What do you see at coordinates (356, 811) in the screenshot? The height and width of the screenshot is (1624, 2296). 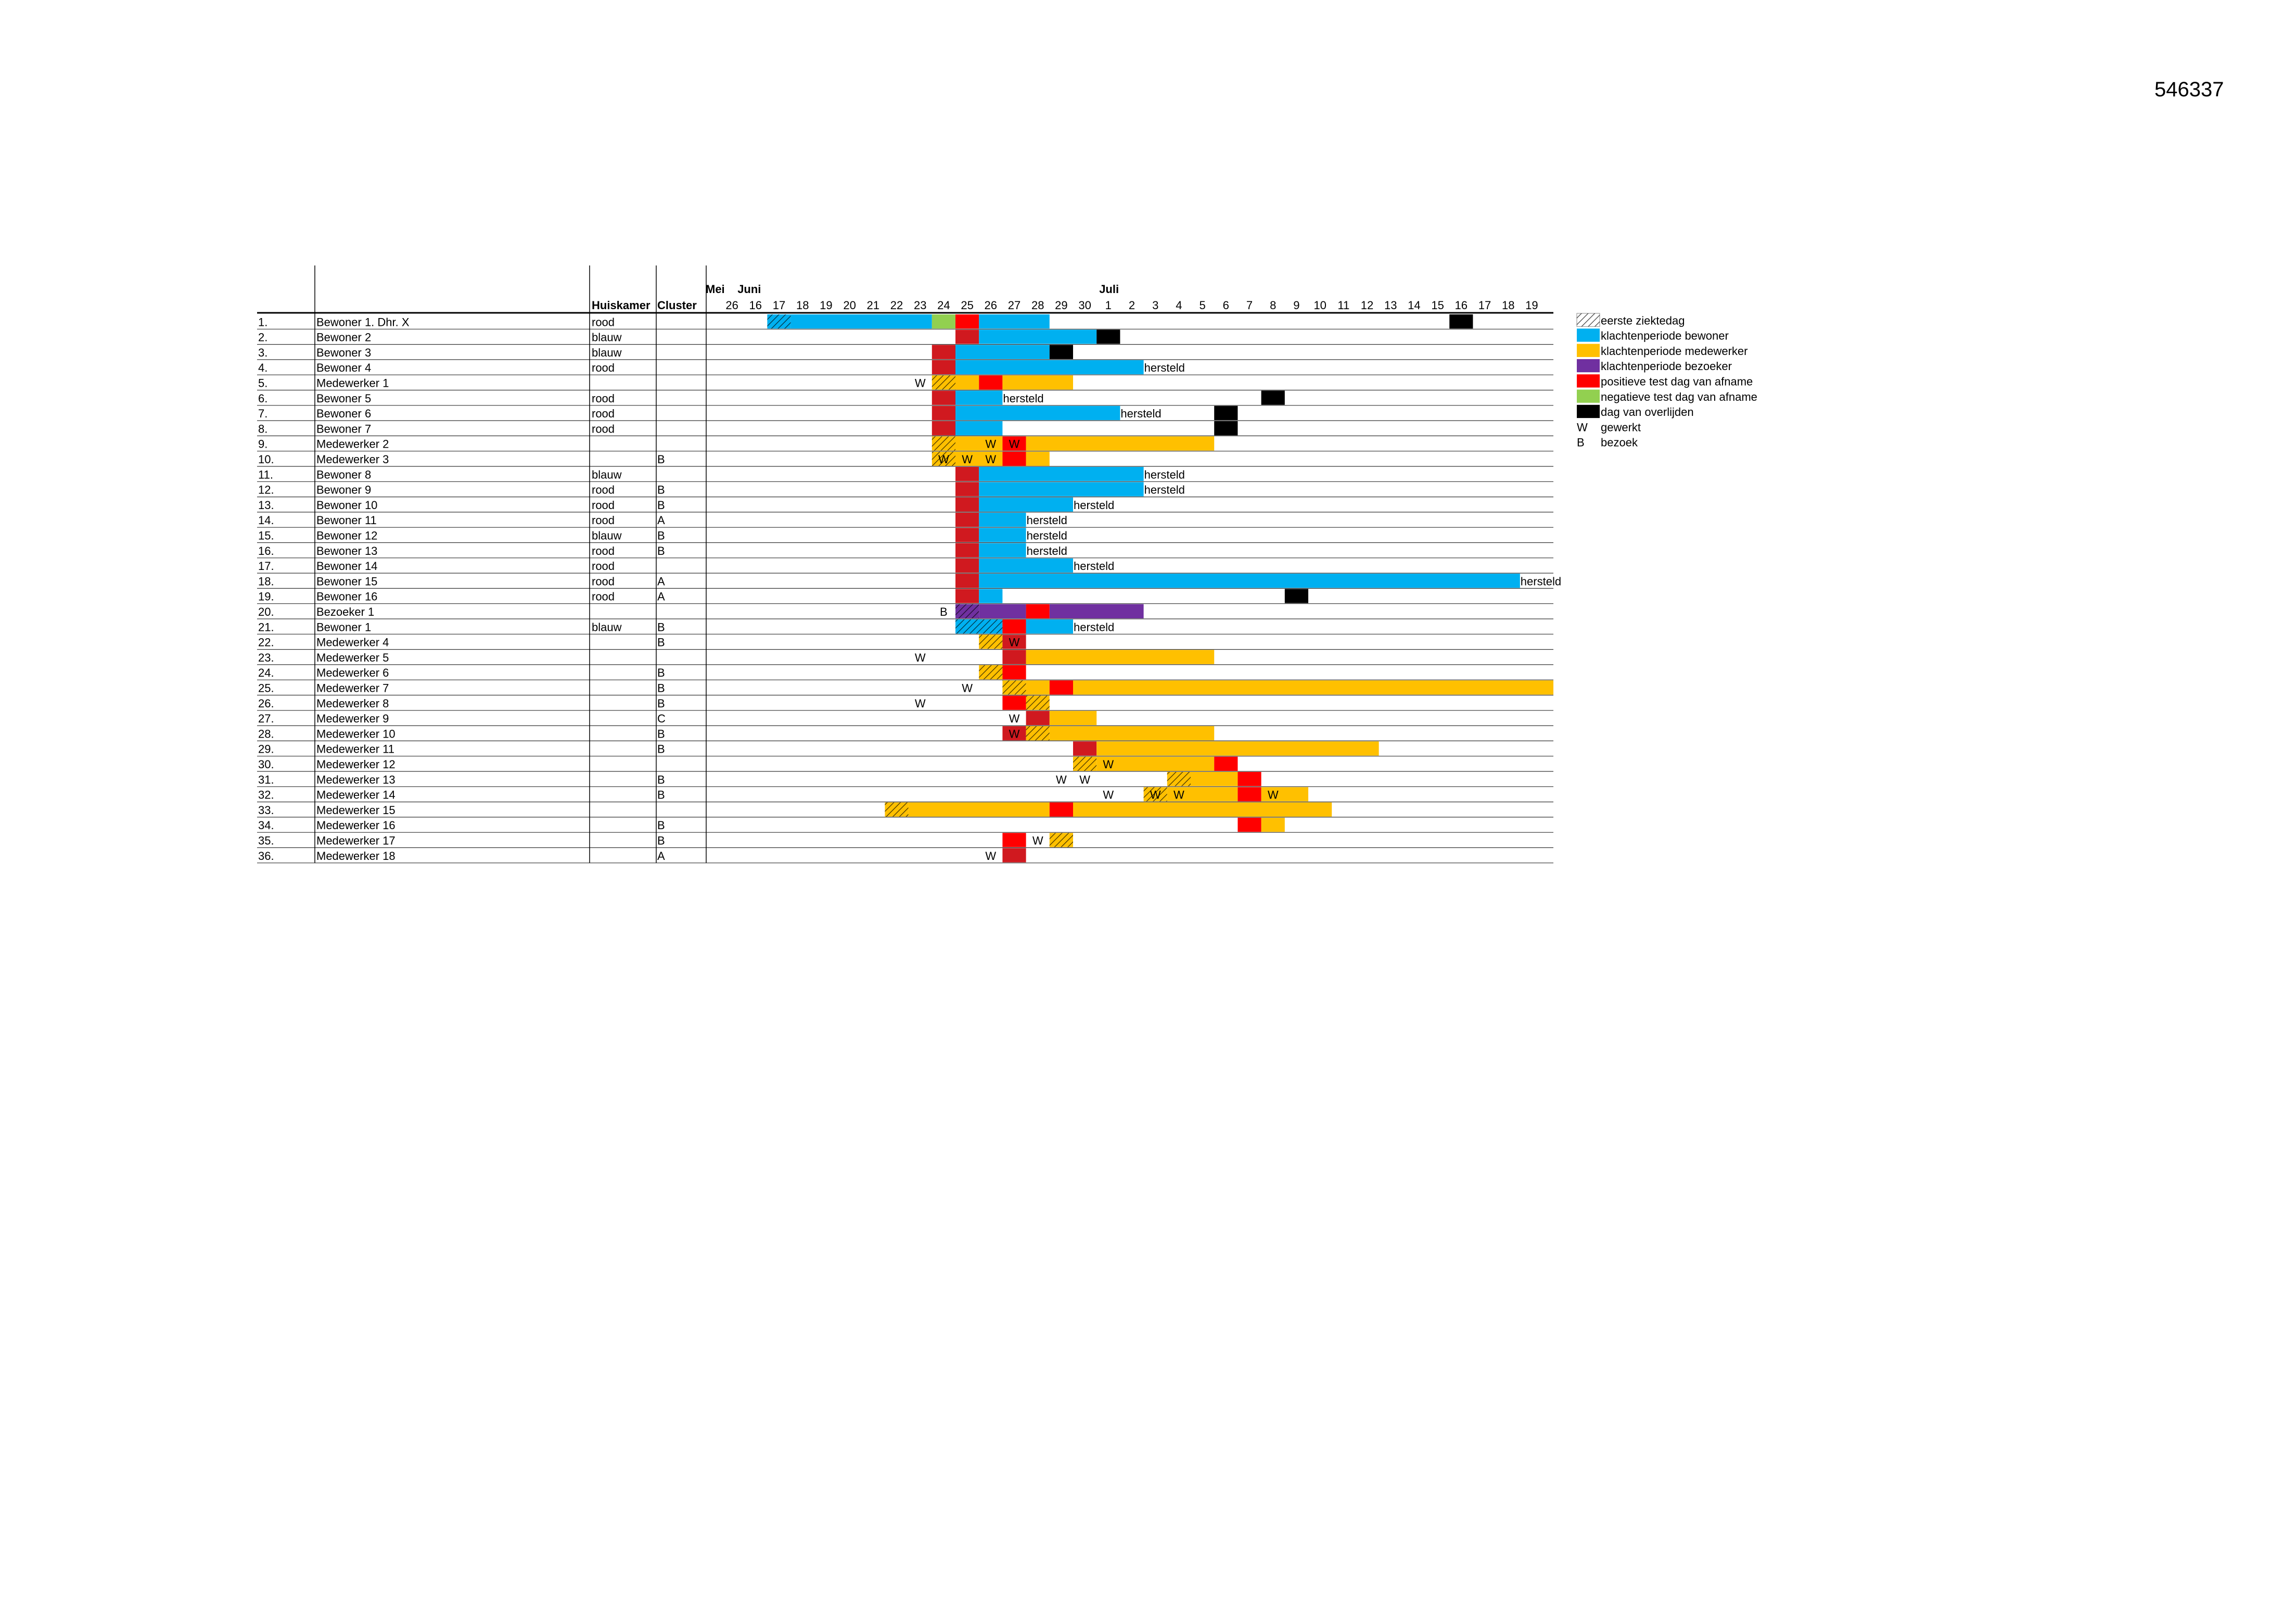 I see `row-name: Medewerker 15` at bounding box center [356, 811].